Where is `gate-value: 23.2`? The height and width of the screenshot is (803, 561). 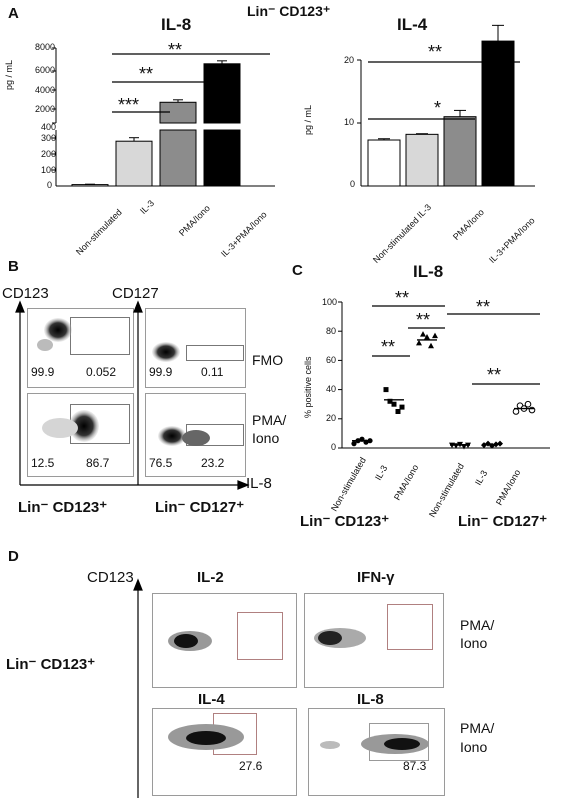
gate-value: 23.2 is located at coordinates (213, 463).